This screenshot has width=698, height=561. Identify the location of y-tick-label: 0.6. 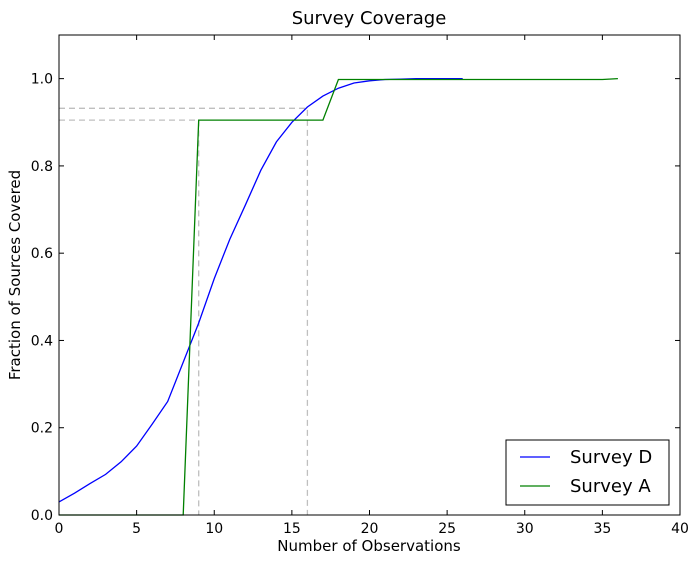
(42, 254).